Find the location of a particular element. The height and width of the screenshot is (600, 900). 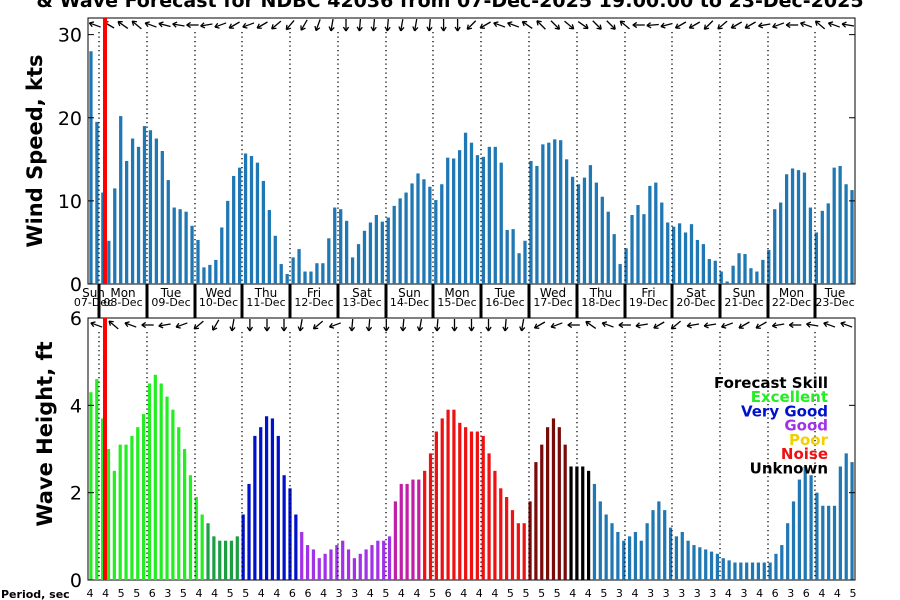

date-label: 11-Dec is located at coordinates (265, 302).